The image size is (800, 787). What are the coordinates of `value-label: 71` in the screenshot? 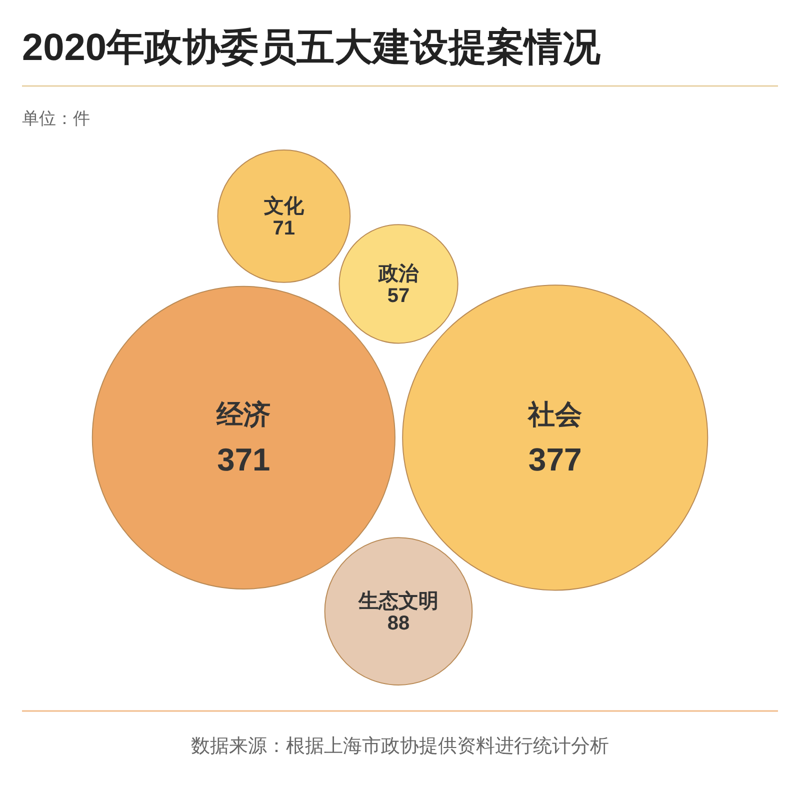 It's located at (284, 228).